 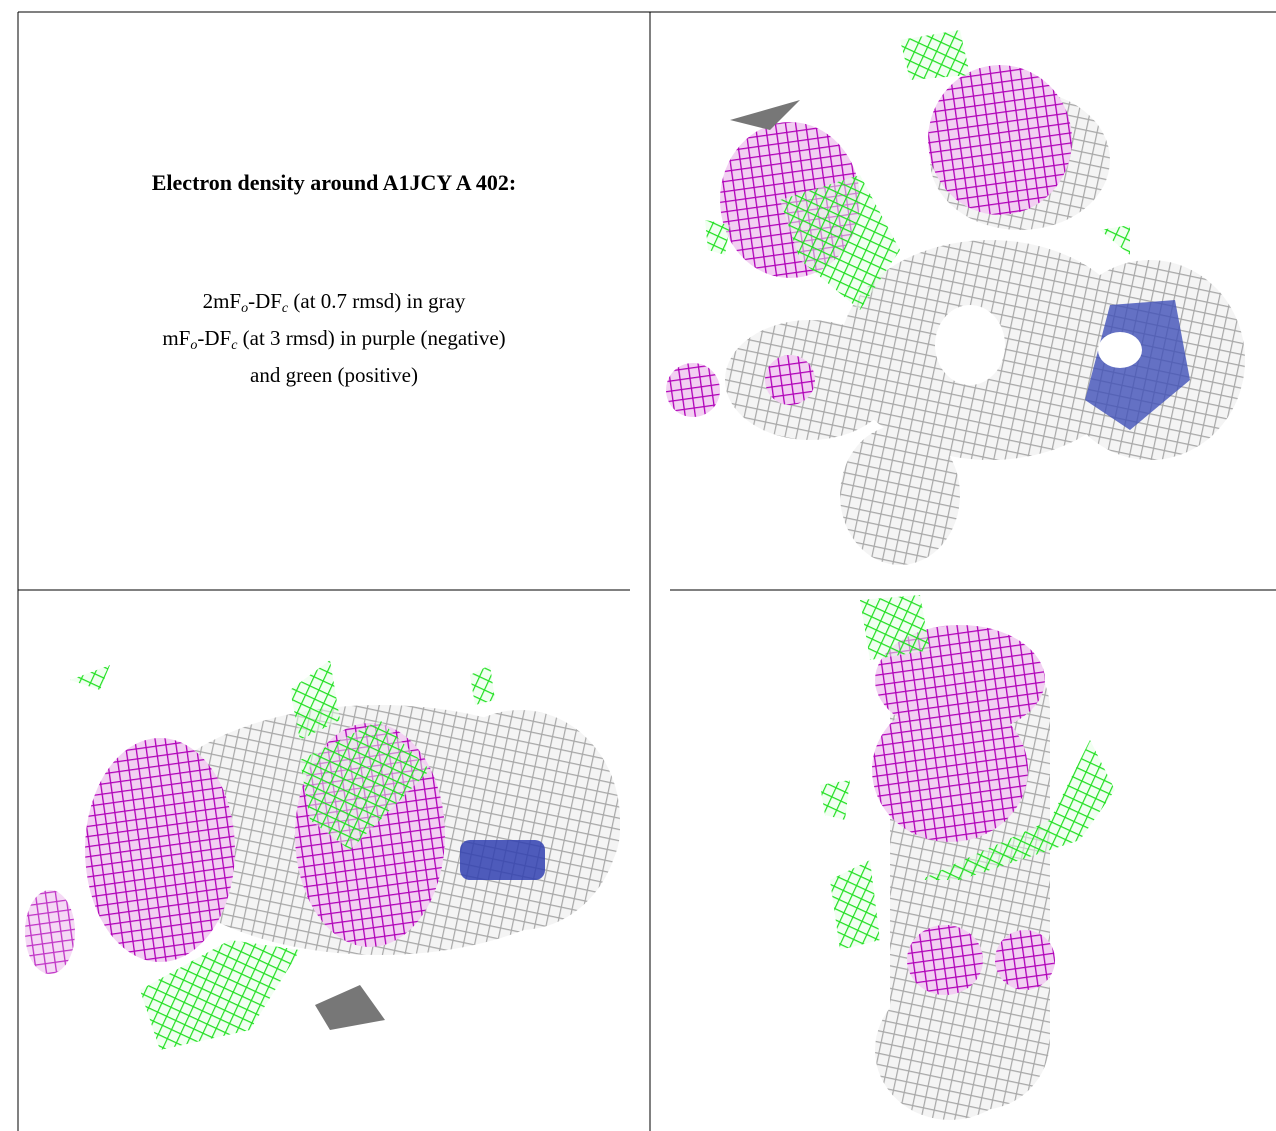 I want to click on caption-line: mFo-DFc (at 3 rmsd) in purple (negative), so click(x=334, y=338).